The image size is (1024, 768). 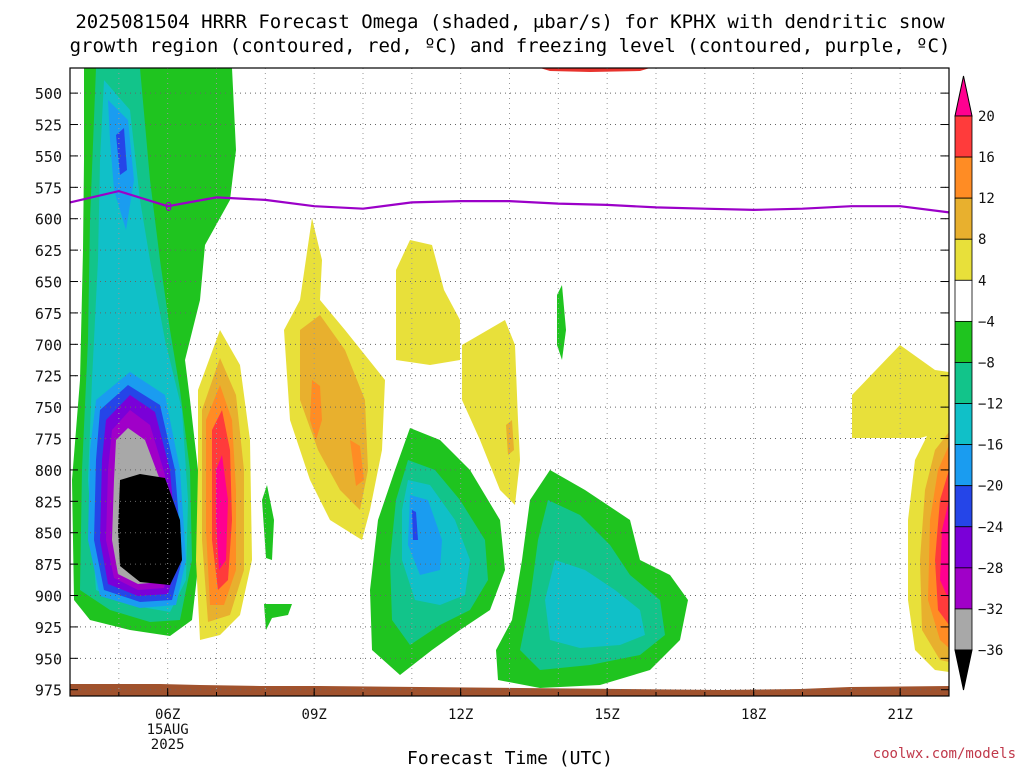 I want to click on colorbar-label-3: 8, so click(x=982, y=240).